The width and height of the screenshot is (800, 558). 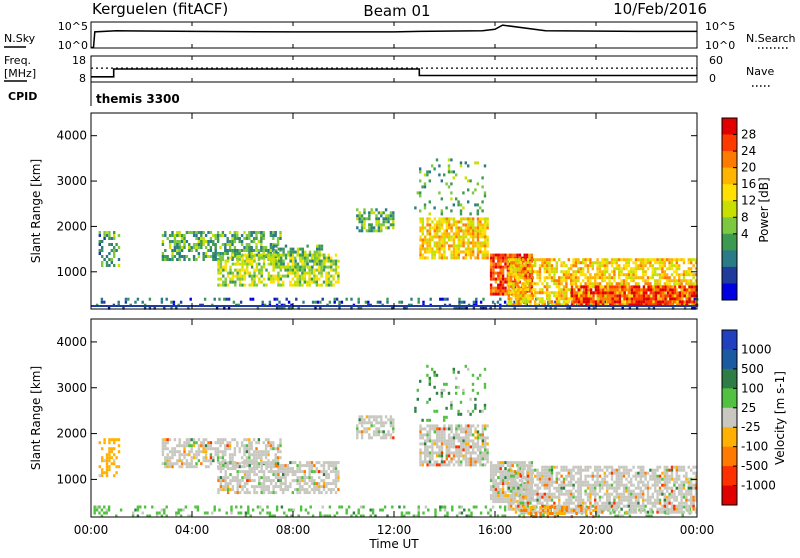 I want to click on station-title: Kerguelen (fitACF), so click(x=160, y=9).